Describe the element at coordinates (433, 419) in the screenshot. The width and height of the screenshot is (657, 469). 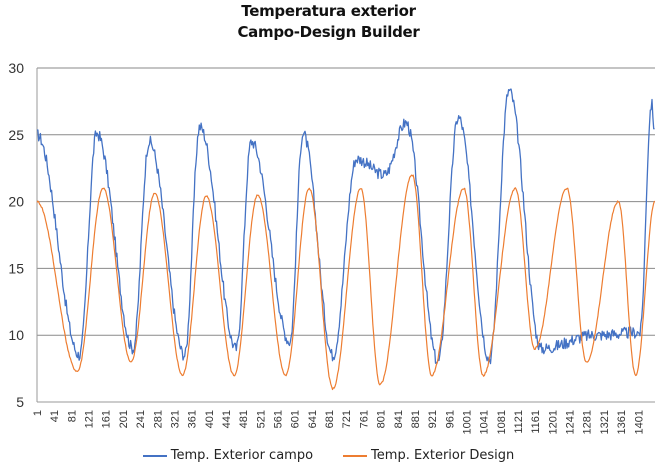
I see `x-tick-label: 921` at that location.